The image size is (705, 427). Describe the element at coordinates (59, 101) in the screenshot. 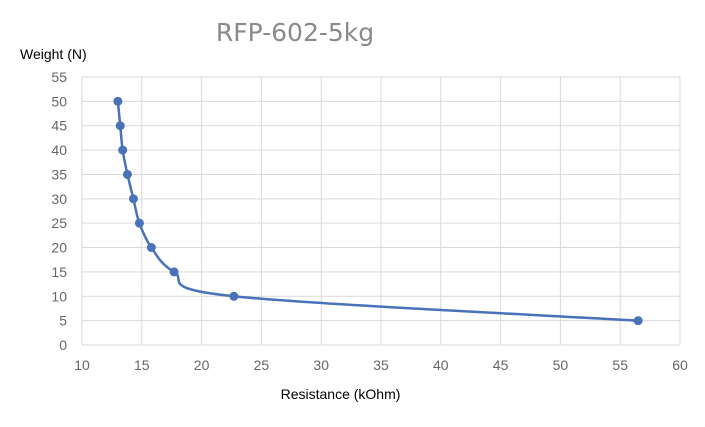

I see `y-tick-label: 50` at that location.